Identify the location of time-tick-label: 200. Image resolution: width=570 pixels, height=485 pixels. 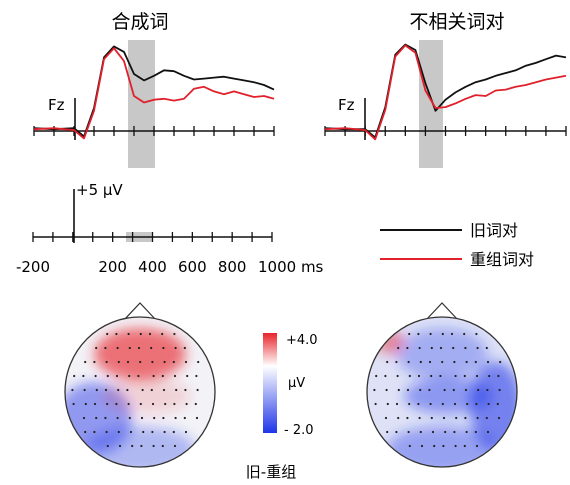
(112, 267).